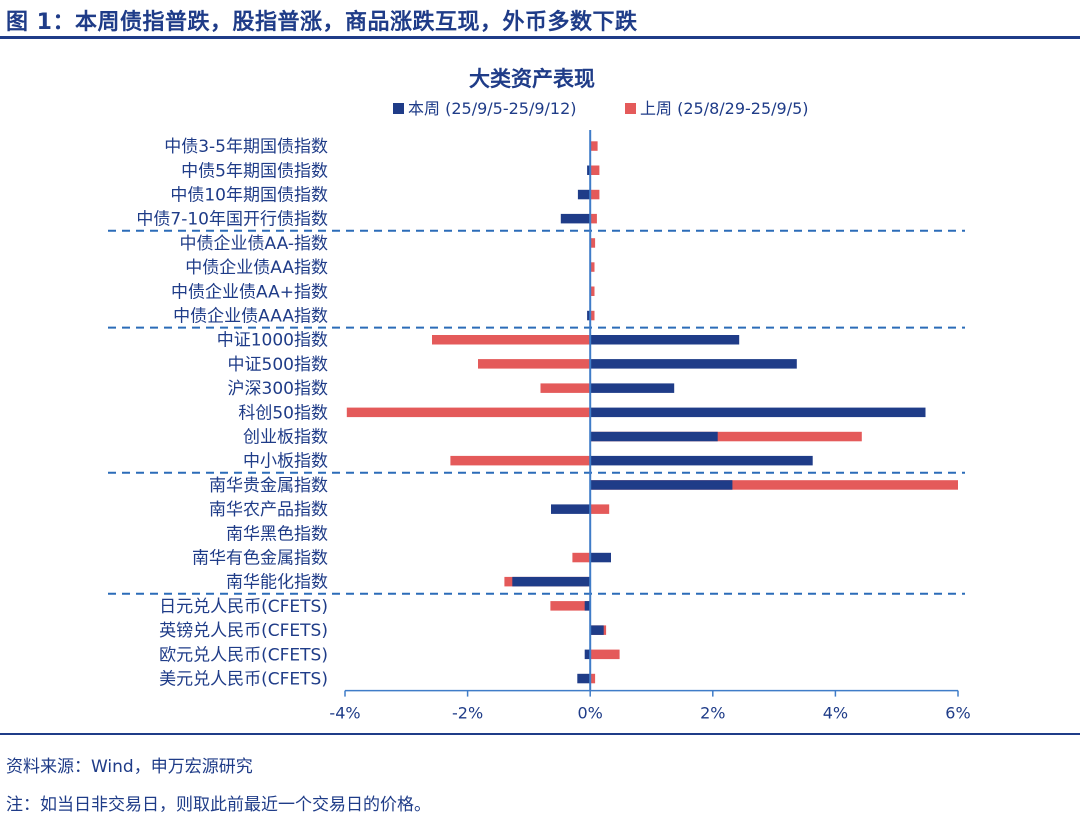 This screenshot has width=1080, height=818. I want to click on legend-swatch-this-week, so click(398, 108).